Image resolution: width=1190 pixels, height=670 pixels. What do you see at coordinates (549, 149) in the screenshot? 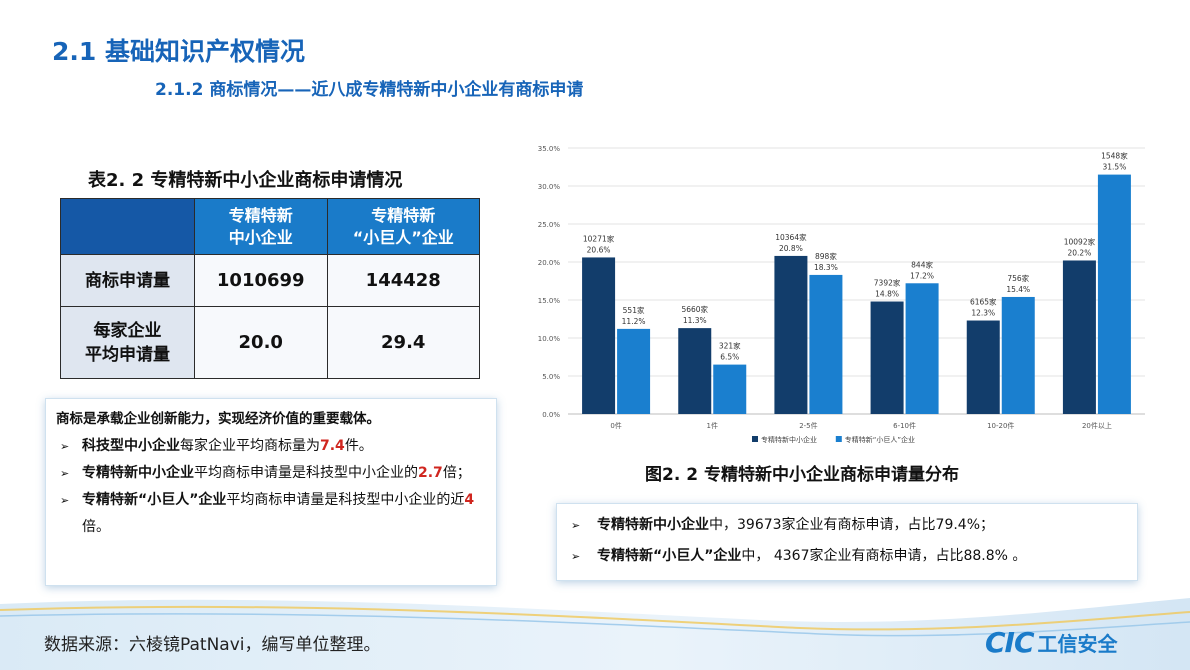
I see `y-tick-label: 35.0%` at bounding box center [549, 149].